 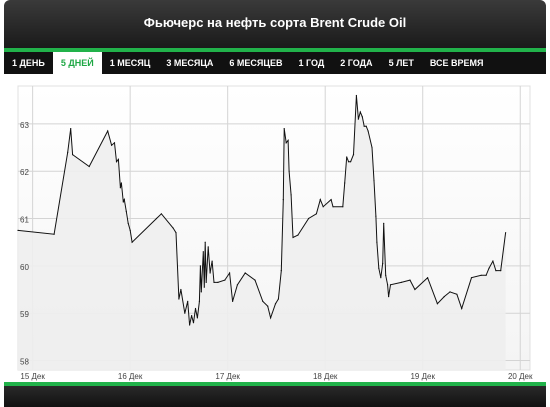 I want to click on accent-line-bottom, so click(x=275, y=384).